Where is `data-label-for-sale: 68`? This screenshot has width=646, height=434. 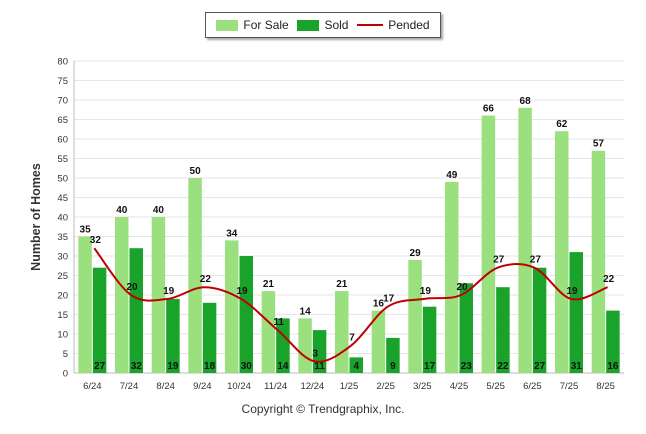 data-label-for-sale: 68 is located at coordinates (526, 101).